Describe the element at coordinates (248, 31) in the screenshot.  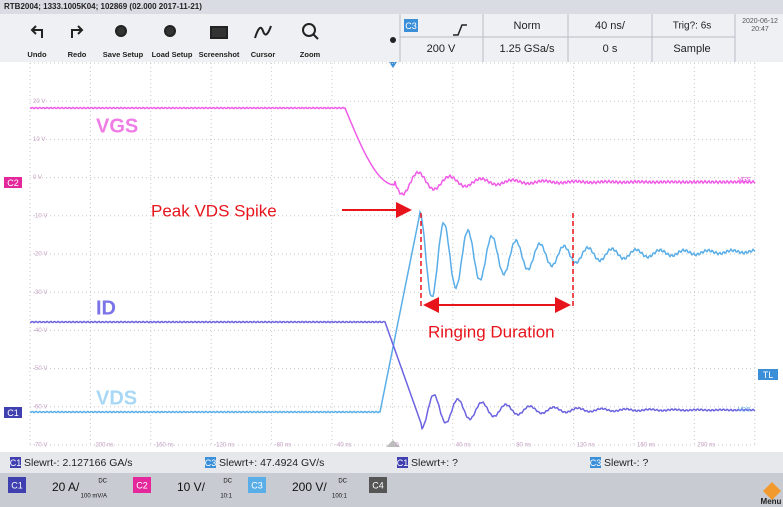
I see `toolbar-icons` at that location.